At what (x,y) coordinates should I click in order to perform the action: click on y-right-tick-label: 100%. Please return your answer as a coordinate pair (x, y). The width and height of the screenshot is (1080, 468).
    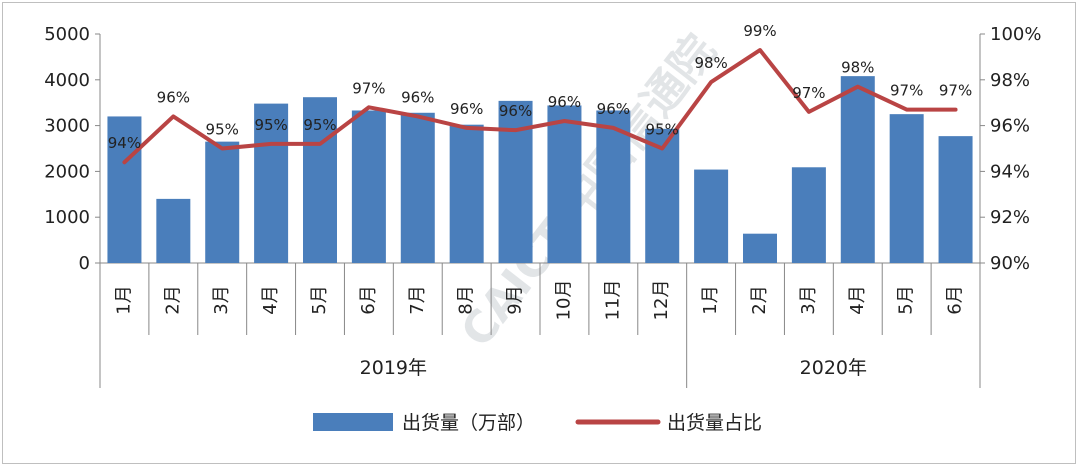
    Looking at the image, I should click on (1015, 34).